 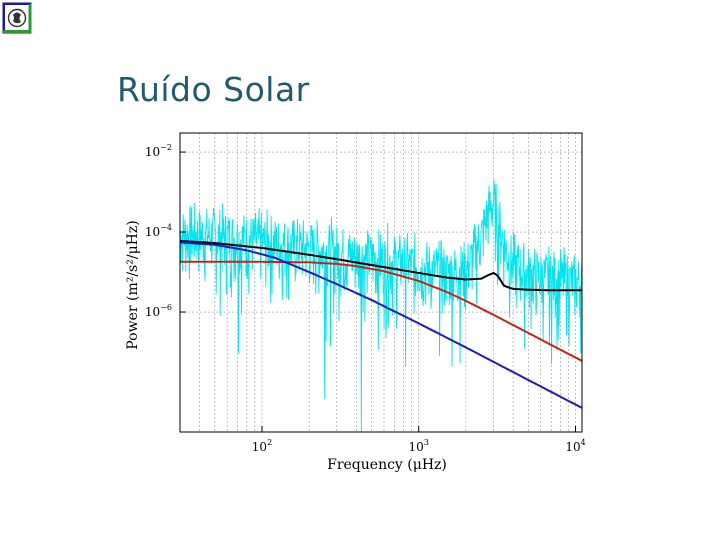 What do you see at coordinates (387, 465) in the screenshot?
I see `x-axis-label: Frequency (μHz)` at bounding box center [387, 465].